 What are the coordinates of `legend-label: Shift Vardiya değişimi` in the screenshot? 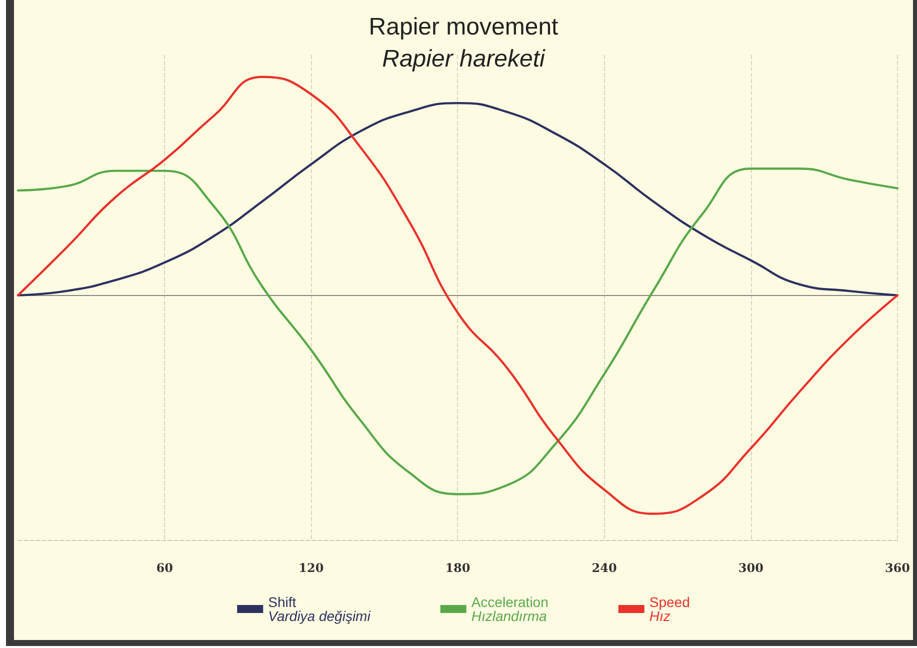 It's located at (320, 609).